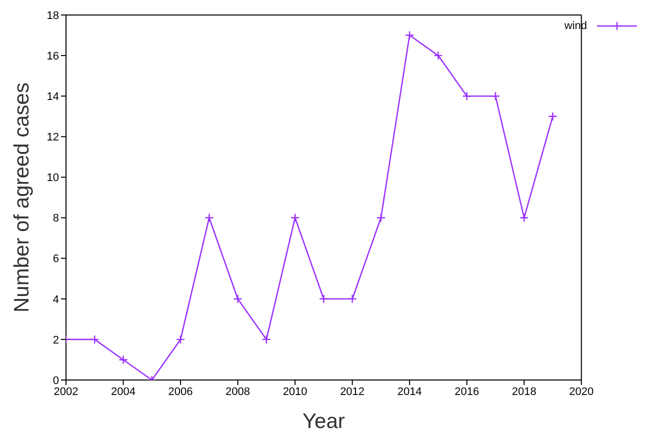 The height and width of the screenshot is (432, 663). What do you see at coordinates (66, 392) in the screenshot?
I see `x-tick-label: 2002` at bounding box center [66, 392].